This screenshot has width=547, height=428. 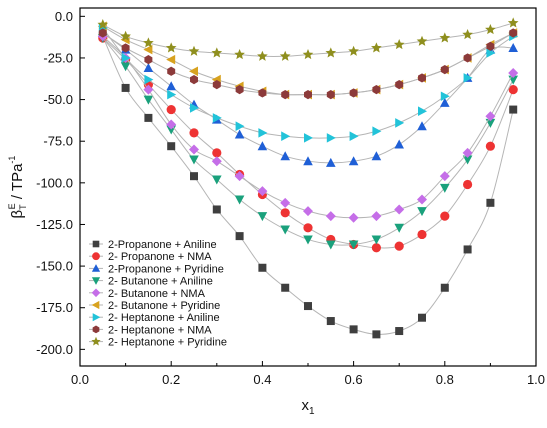 What do you see at coordinates (171, 379) in the screenshot?
I see `x-tick-label: 0.2` at bounding box center [171, 379].